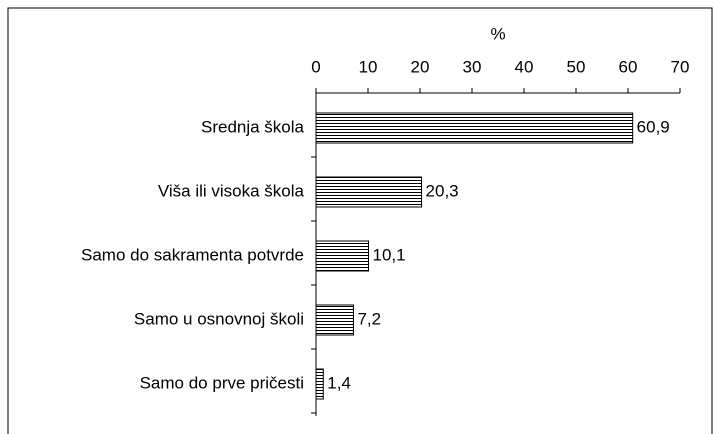 This screenshot has height=434, width=715. Describe the element at coordinates (653, 126) in the screenshot. I see `value-label: 60,9` at that location.